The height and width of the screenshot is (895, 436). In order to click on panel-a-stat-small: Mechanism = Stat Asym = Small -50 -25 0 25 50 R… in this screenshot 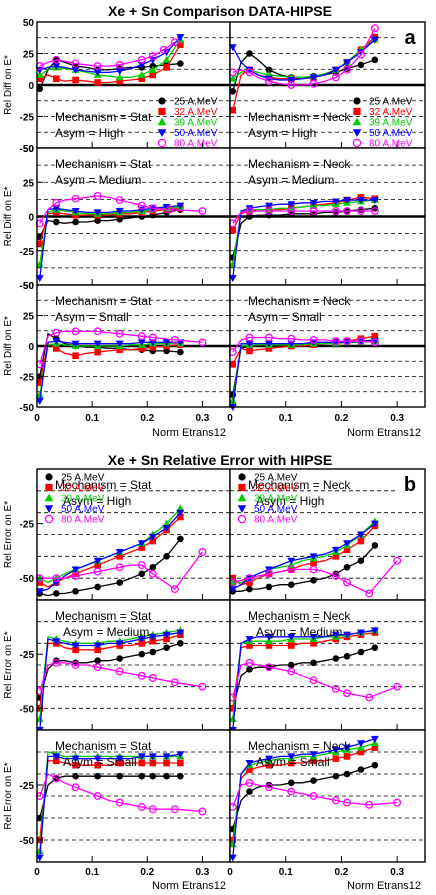, I will do `click(117, 360)`.